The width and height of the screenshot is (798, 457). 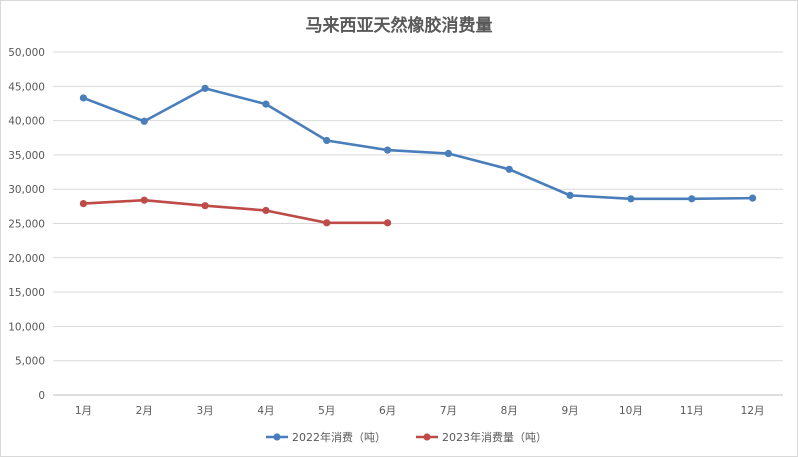 What do you see at coordinates (26, 122) in the screenshot?
I see `y-tick-label: 40,000` at bounding box center [26, 122].